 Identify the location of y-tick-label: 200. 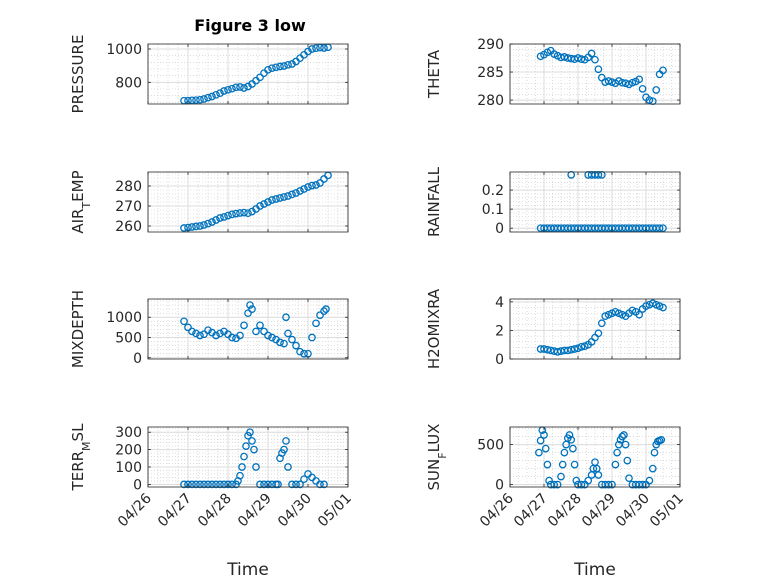
(128, 451).